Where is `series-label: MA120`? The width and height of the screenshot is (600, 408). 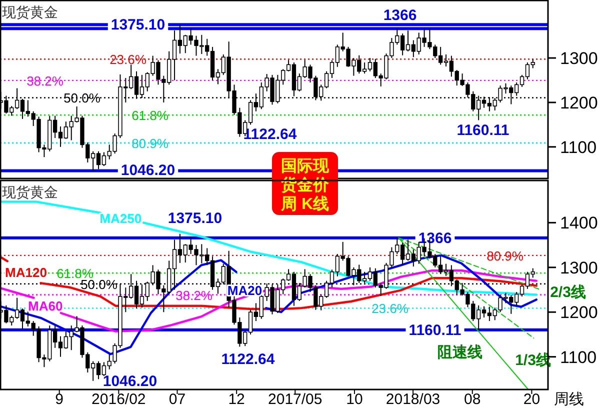
series-label: MA120 is located at coordinates (26, 272).